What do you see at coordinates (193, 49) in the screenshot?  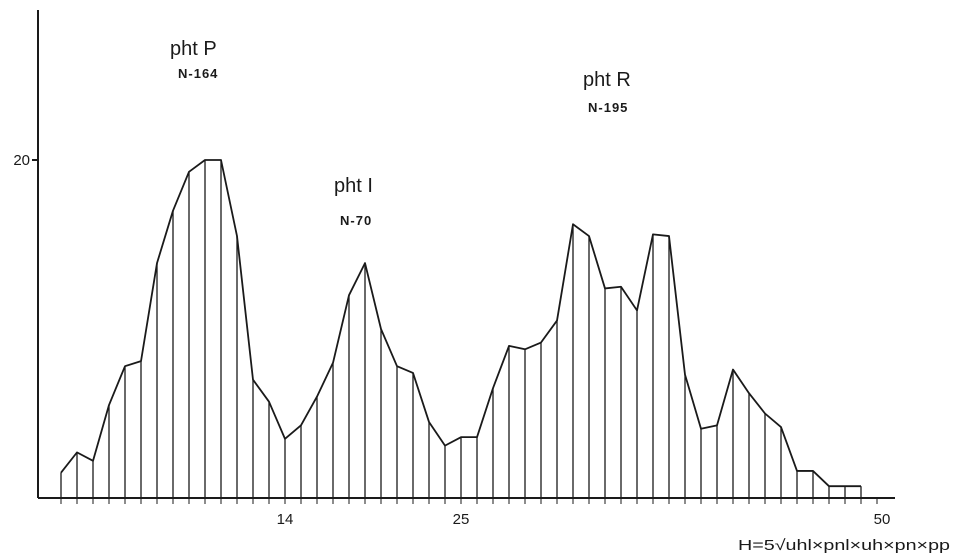 I see `annotation-pht-p-label: pht P` at bounding box center [193, 49].